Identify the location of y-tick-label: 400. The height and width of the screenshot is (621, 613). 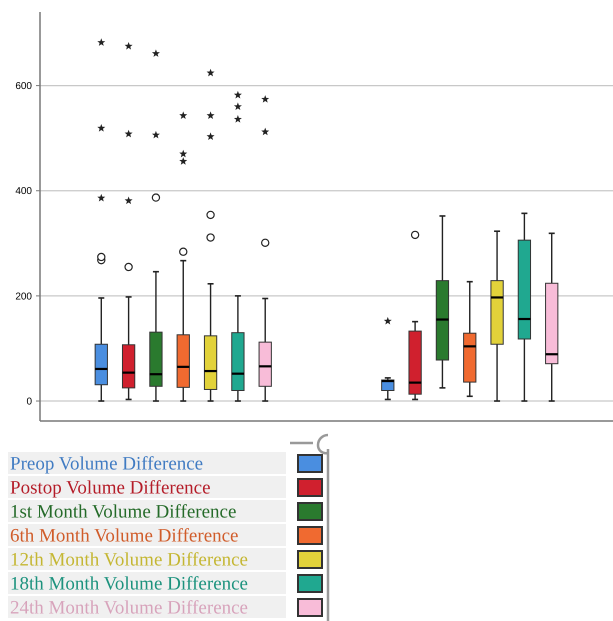
(23, 192).